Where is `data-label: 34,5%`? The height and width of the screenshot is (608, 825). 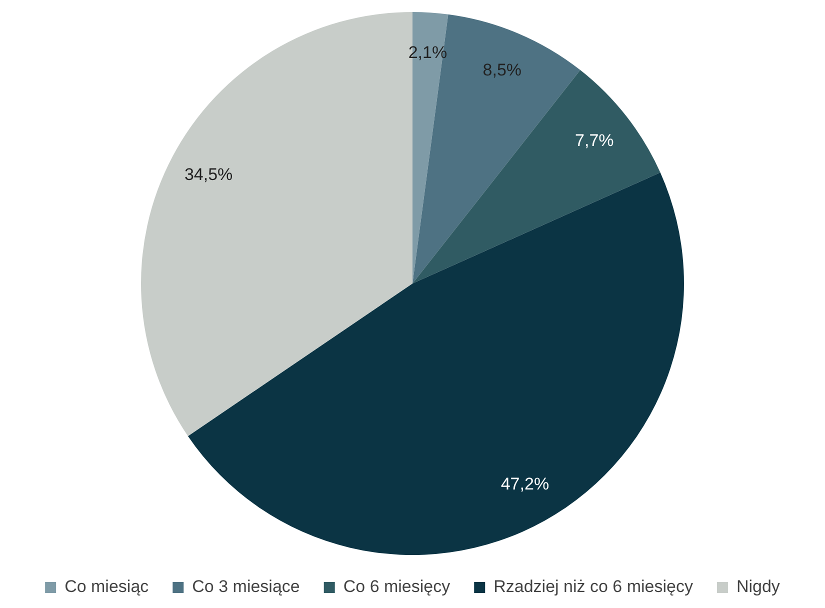 data-label: 34,5% is located at coordinates (208, 174).